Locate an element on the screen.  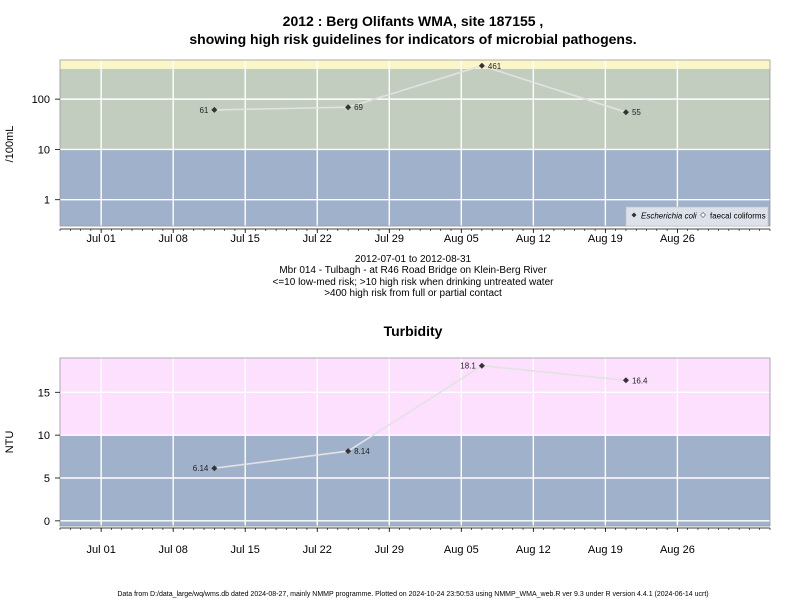
chart1-legend: Escherichia coli faecal coliforms is located at coordinates (697, 216).